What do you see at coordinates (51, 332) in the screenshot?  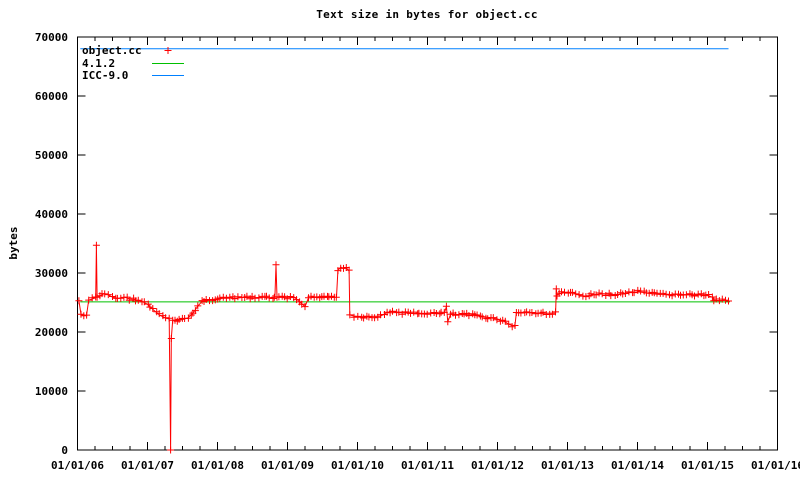 I see `svg-text: 20000` at bounding box center [51, 332].